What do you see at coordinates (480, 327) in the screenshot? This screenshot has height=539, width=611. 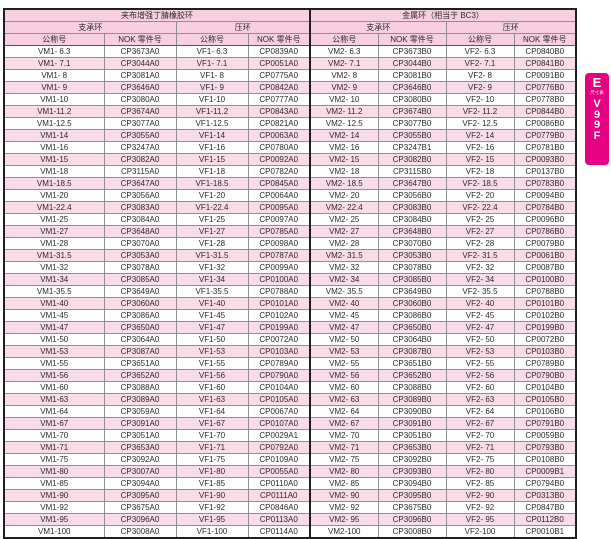 I see `nominal-size-cell: VF2- 47` at bounding box center [480, 327].